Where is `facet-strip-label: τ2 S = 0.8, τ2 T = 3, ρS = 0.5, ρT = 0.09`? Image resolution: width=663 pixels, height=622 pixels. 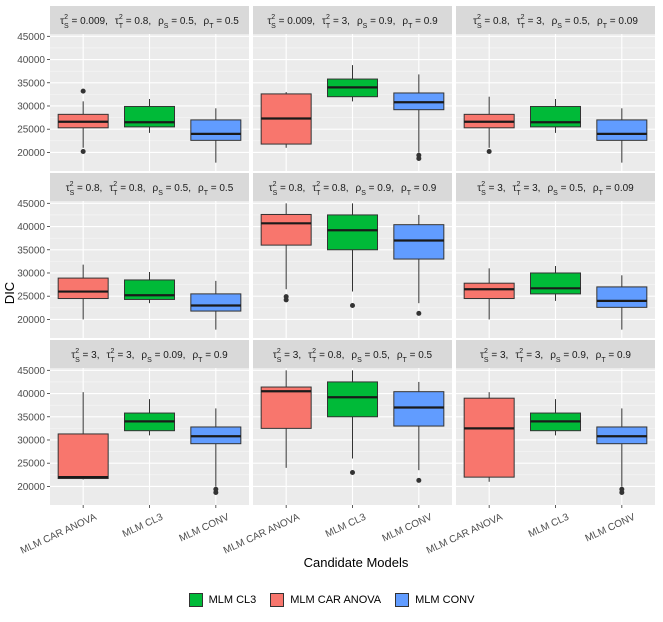
facet-strip-label: τ2 S = 0.8, τ2 T = 3, ρS = 0.5, ρT = 0.09 is located at coordinates (555, 22).